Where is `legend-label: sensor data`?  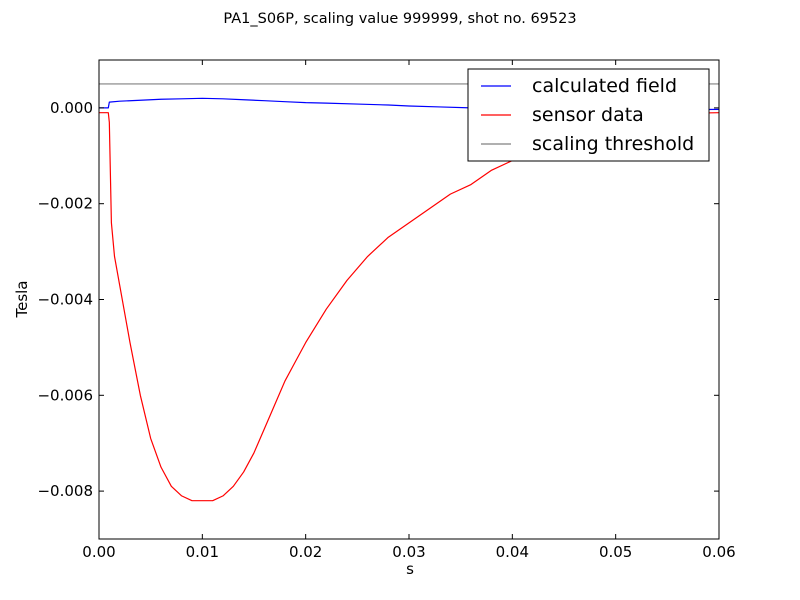 legend-label: sensor data is located at coordinates (588, 115).